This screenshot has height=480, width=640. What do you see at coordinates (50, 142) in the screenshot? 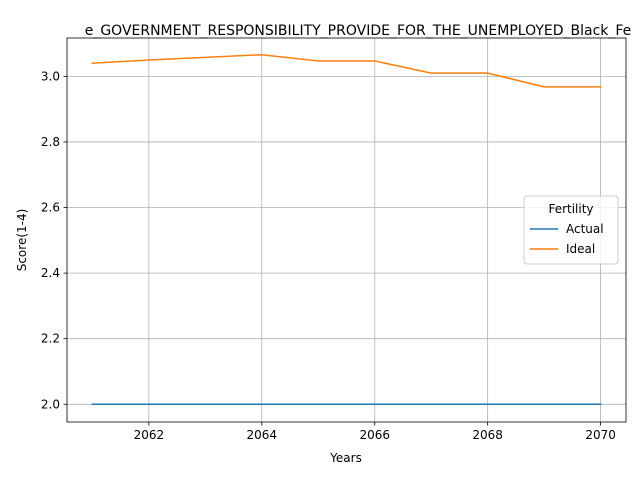
I see `y-tick-label: 2.8` at bounding box center [50, 142].